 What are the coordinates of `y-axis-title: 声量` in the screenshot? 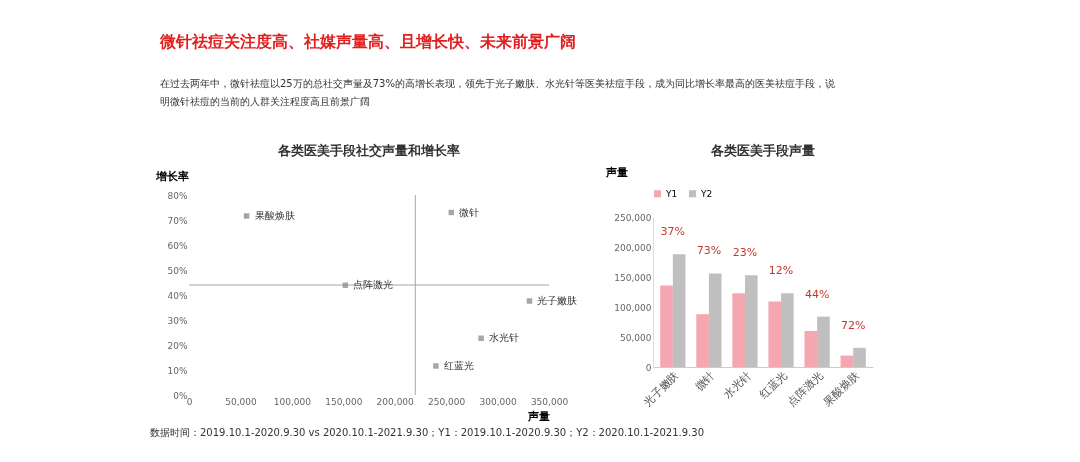 It's located at (616, 172).